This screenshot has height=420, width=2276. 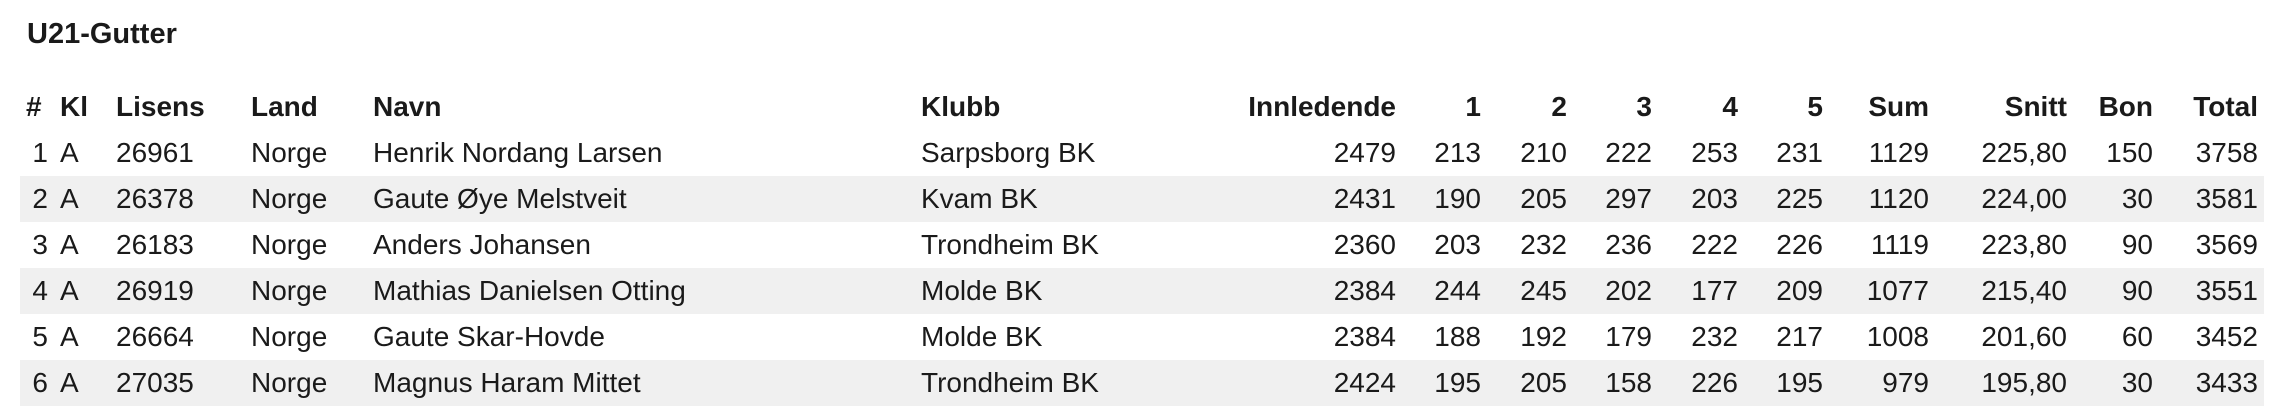 I want to click on cell-innledende: 2431, so click(x=1308, y=199).